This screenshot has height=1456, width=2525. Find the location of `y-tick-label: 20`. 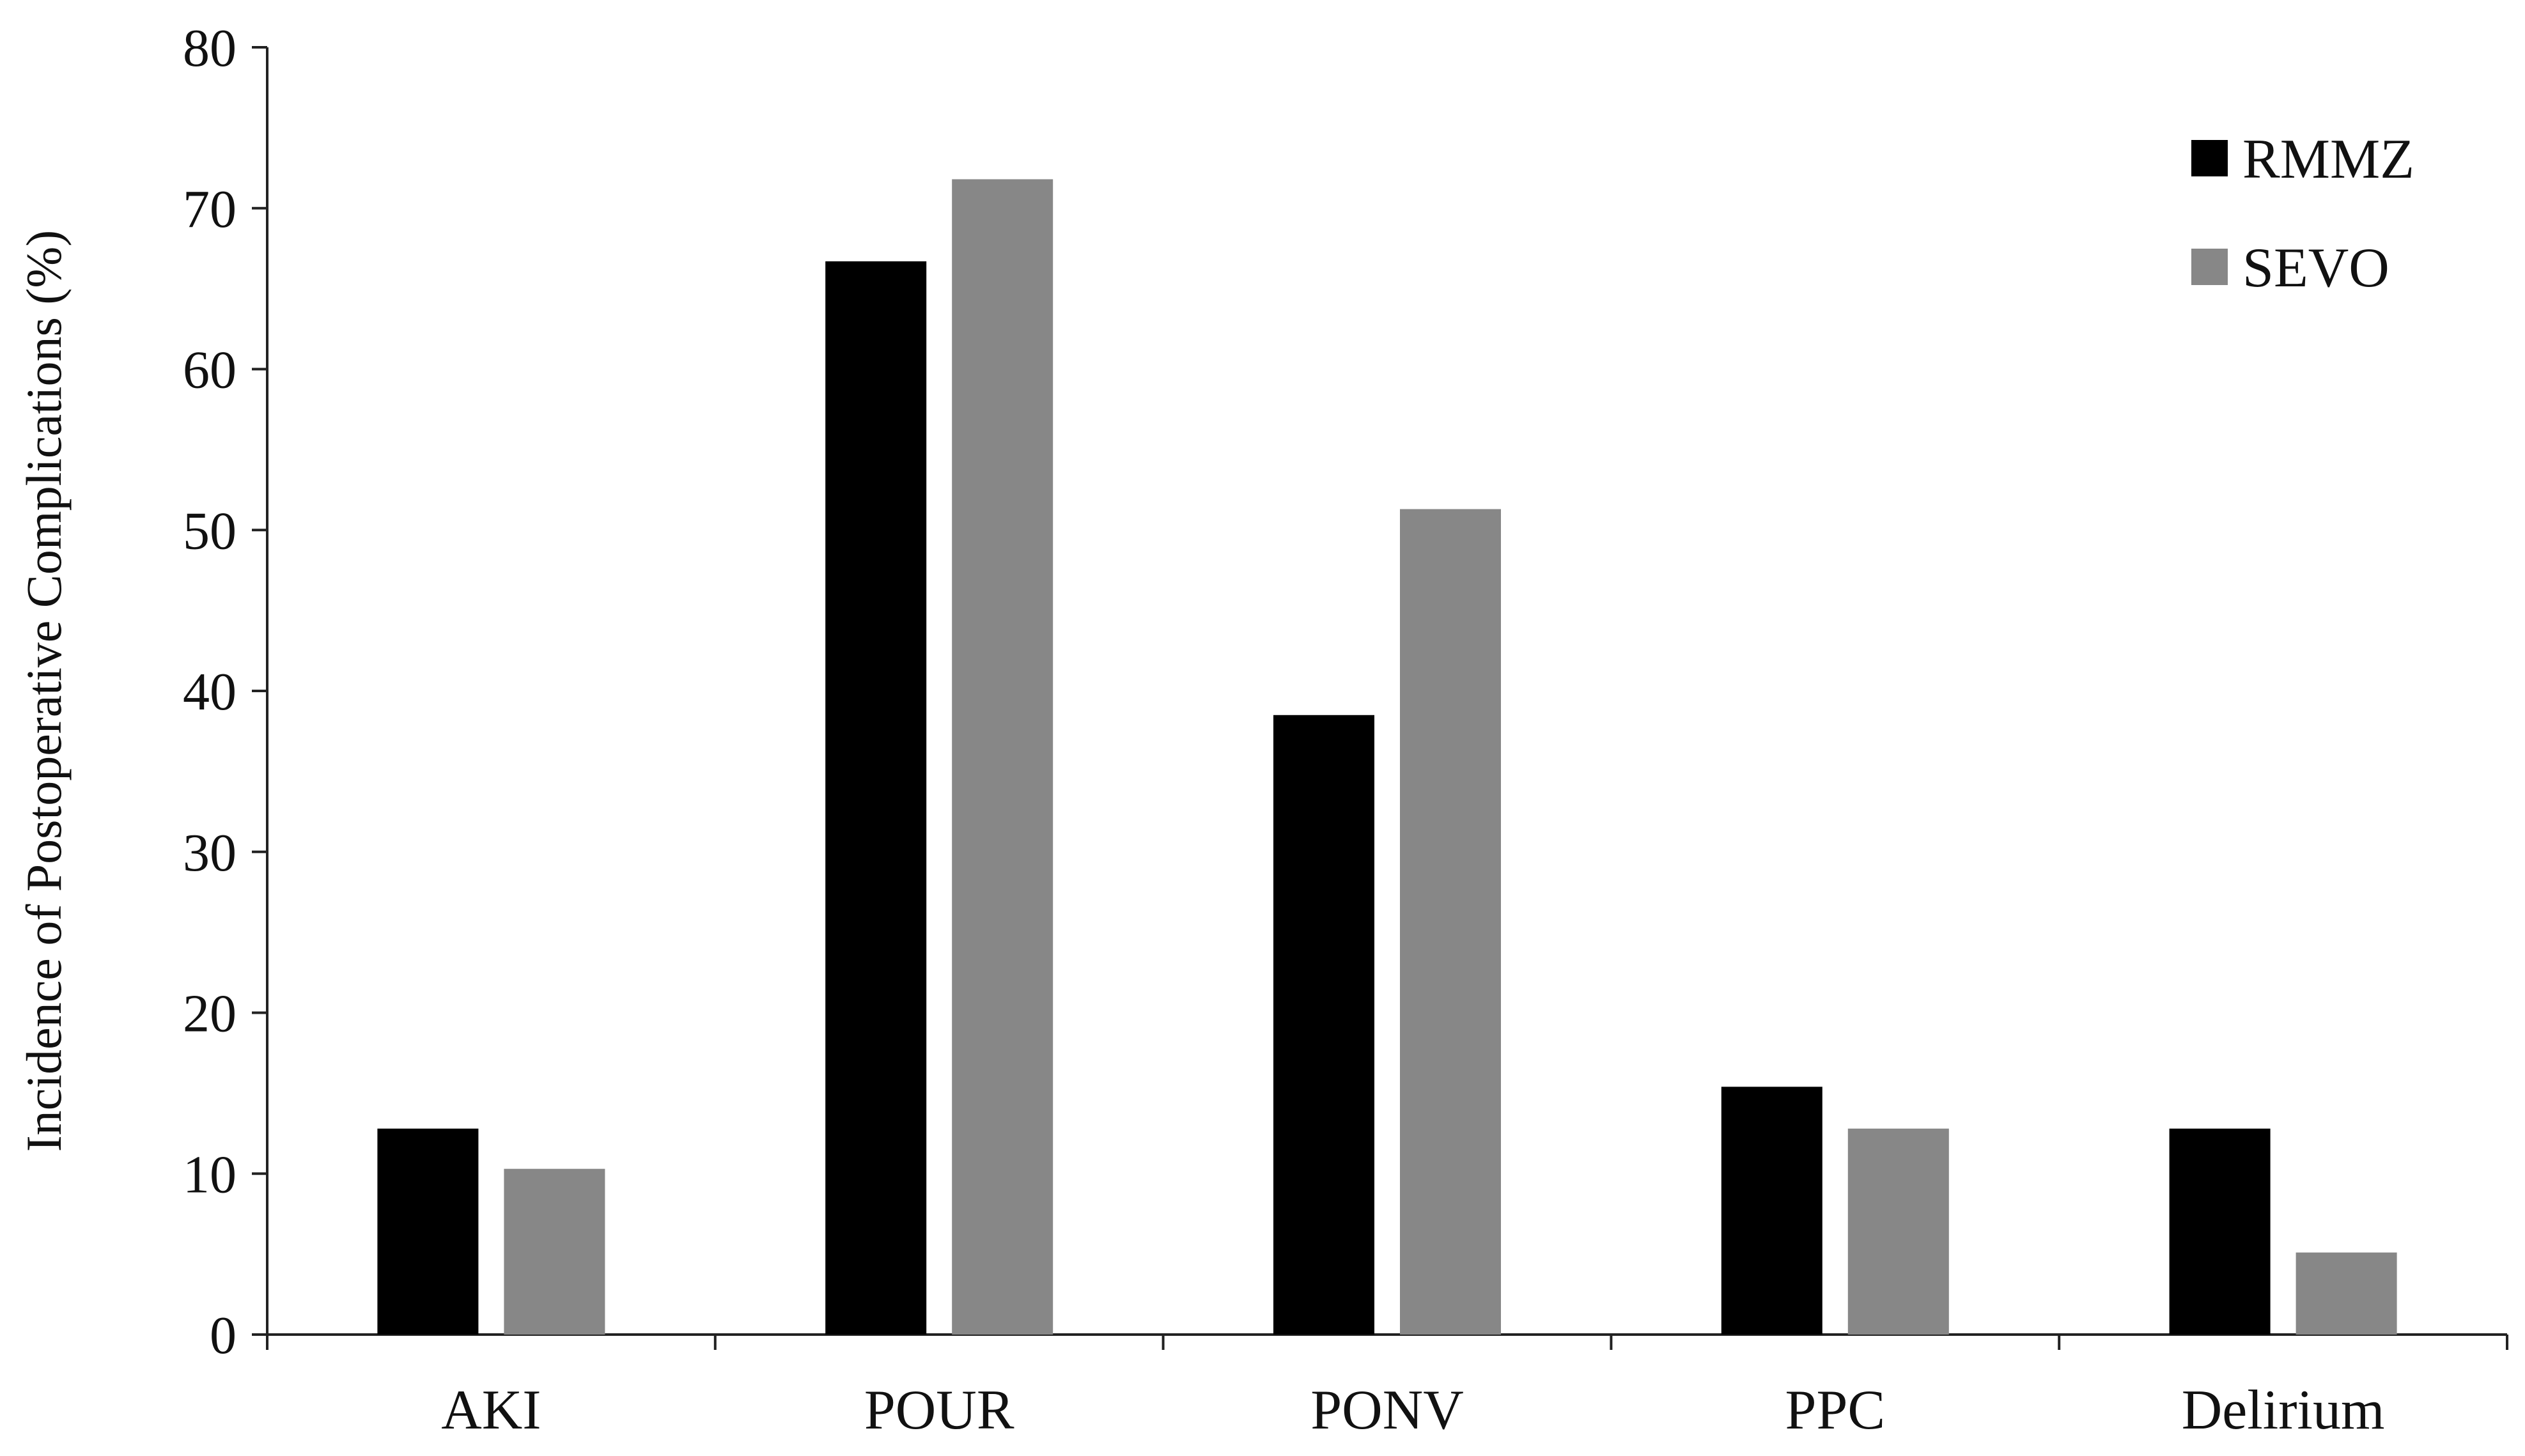

y-tick-label: 20 is located at coordinates (210, 1014).